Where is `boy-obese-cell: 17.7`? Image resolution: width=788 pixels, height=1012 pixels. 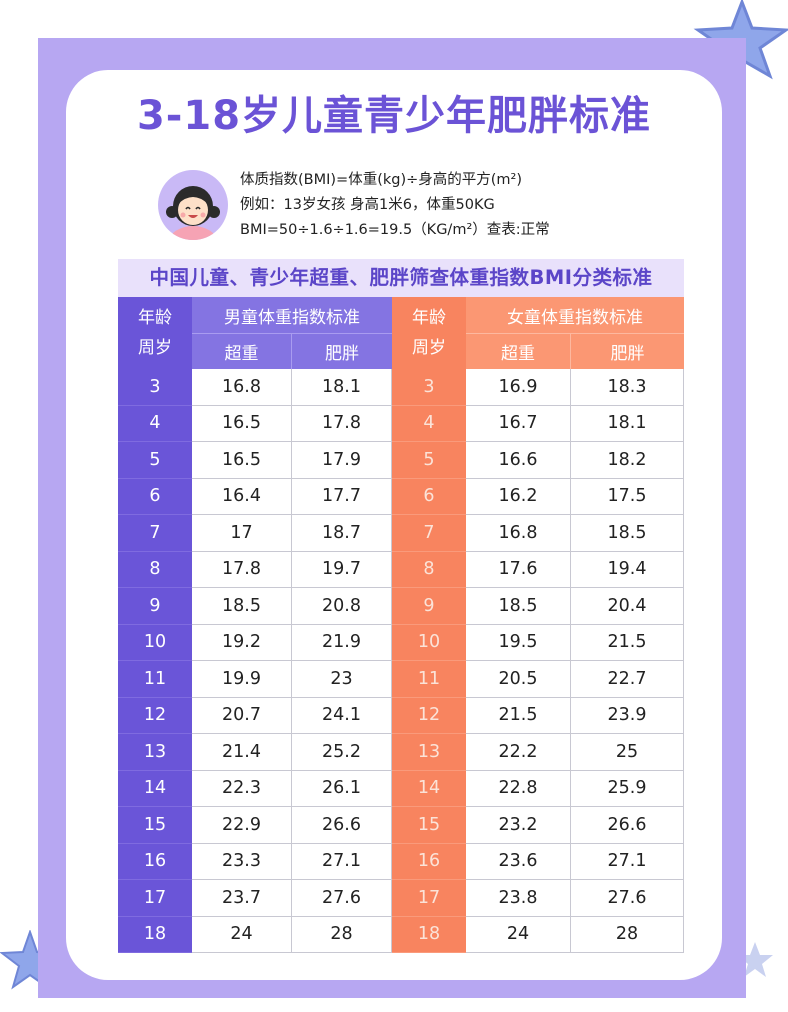 boy-obese-cell: 17.7 is located at coordinates (342, 496).